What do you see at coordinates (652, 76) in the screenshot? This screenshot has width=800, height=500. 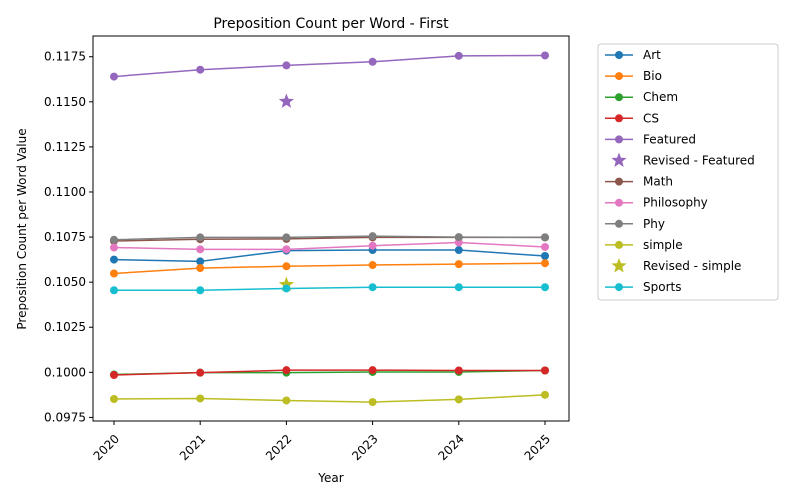 I see `legend-label: Bio` at bounding box center [652, 76].